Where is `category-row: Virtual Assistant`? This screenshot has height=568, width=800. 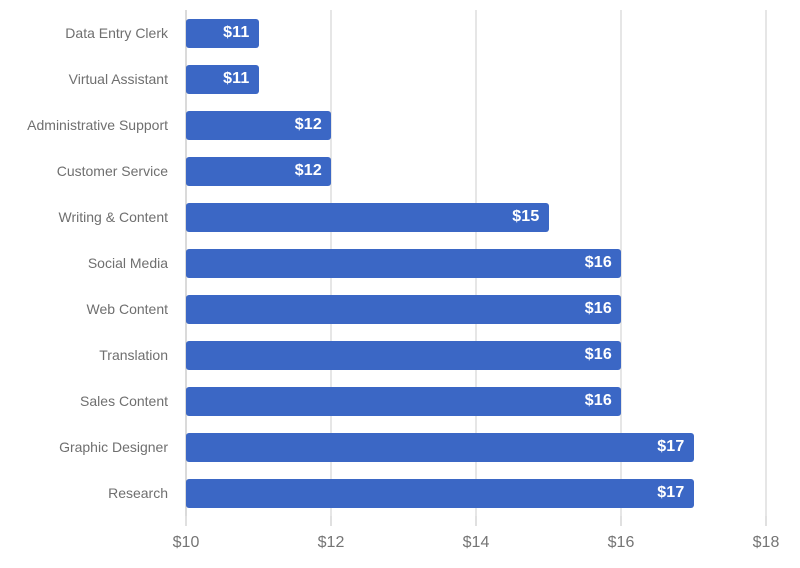 category-row: Virtual Assistant is located at coordinates (88, 79).